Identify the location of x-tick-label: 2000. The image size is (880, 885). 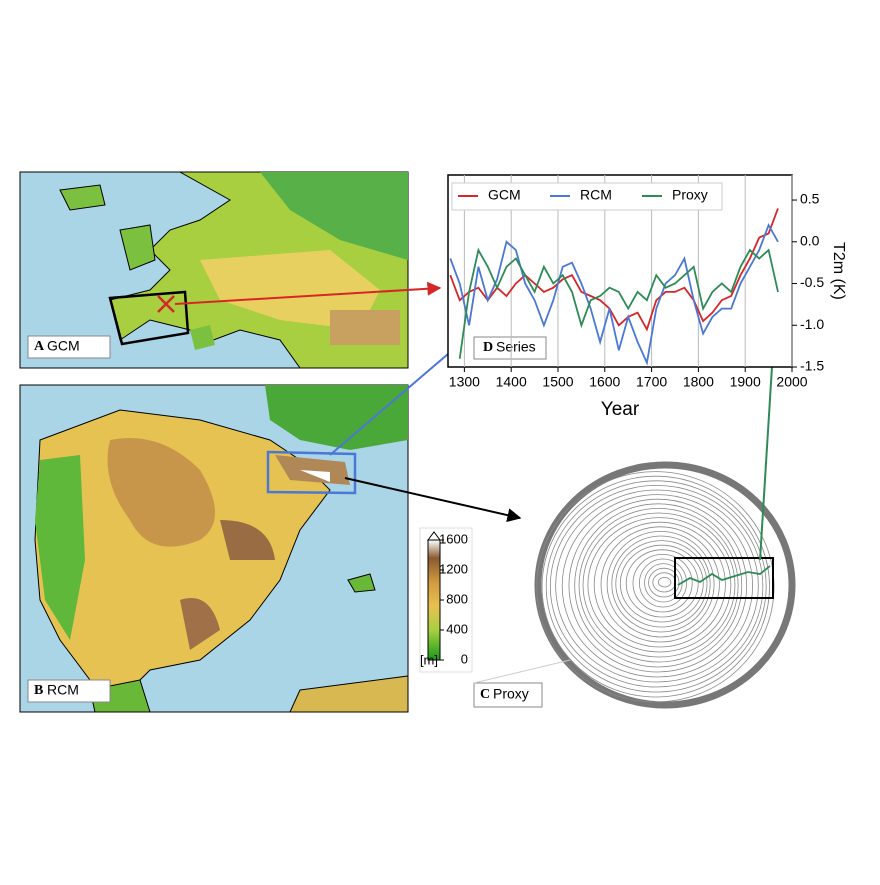
(791, 382).